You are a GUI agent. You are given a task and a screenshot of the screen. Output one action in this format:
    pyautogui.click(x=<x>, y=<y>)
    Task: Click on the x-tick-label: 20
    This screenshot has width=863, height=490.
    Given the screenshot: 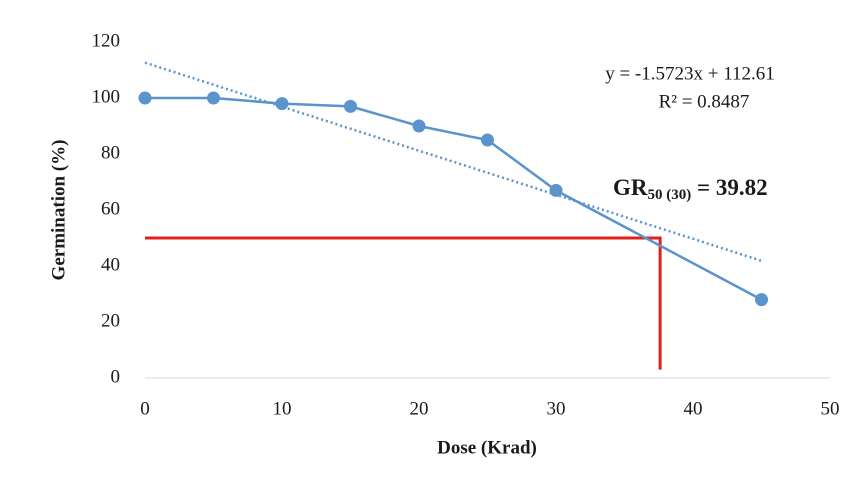 What is the action you would take?
    pyautogui.click(x=419, y=408)
    